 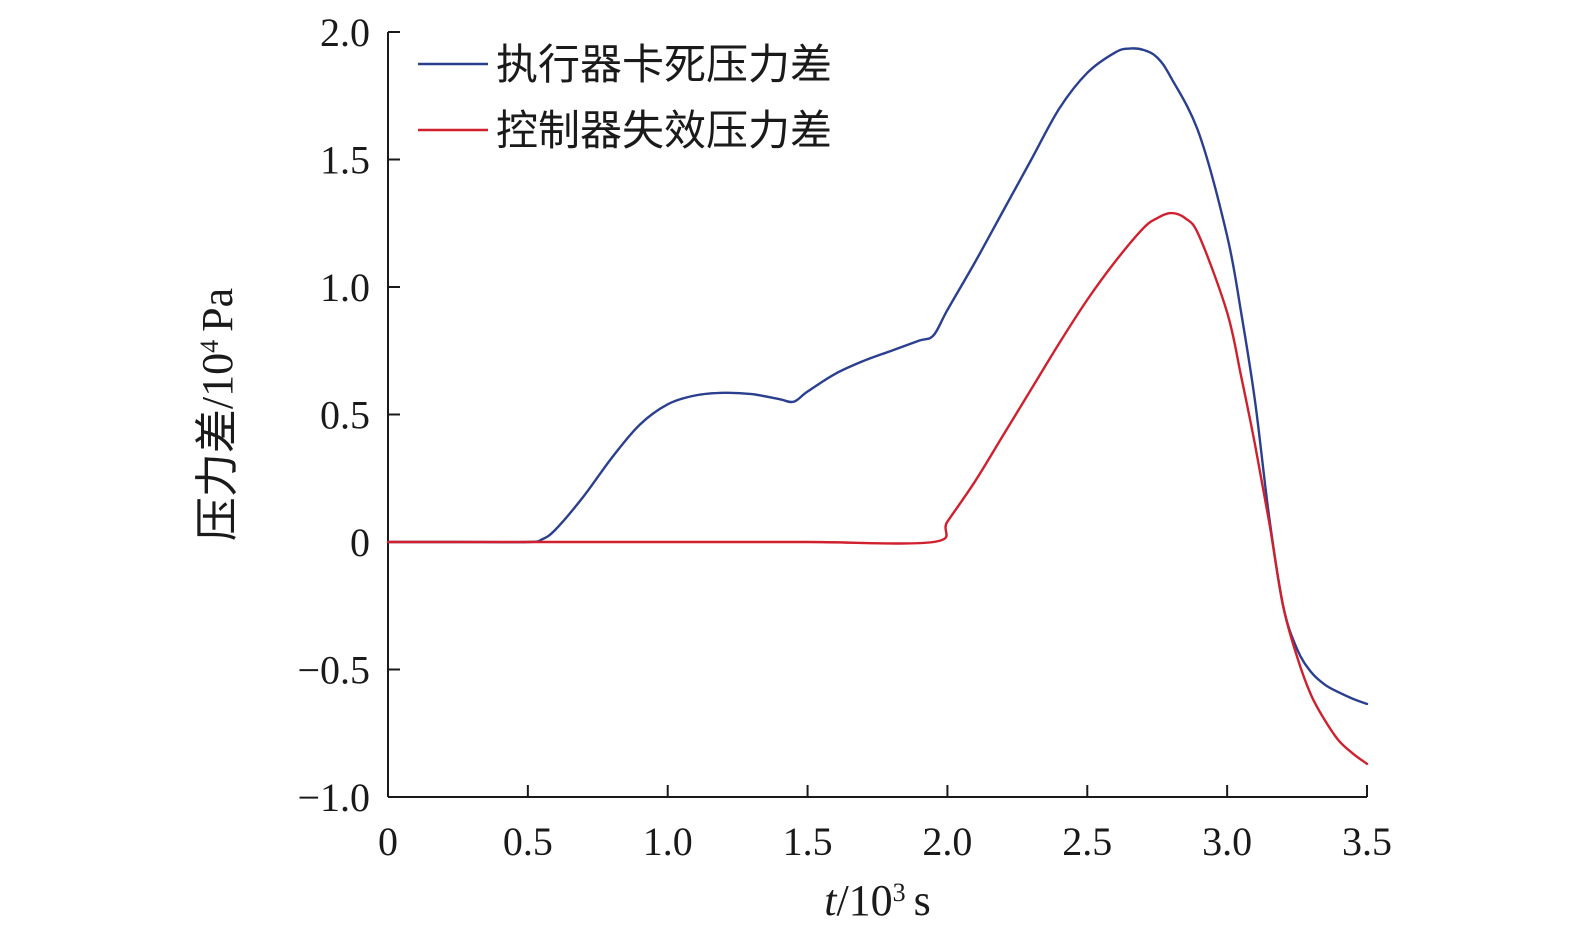 What do you see at coordinates (333, 670) in the screenshot?
I see `y-tick-label: −0.5` at bounding box center [333, 670].